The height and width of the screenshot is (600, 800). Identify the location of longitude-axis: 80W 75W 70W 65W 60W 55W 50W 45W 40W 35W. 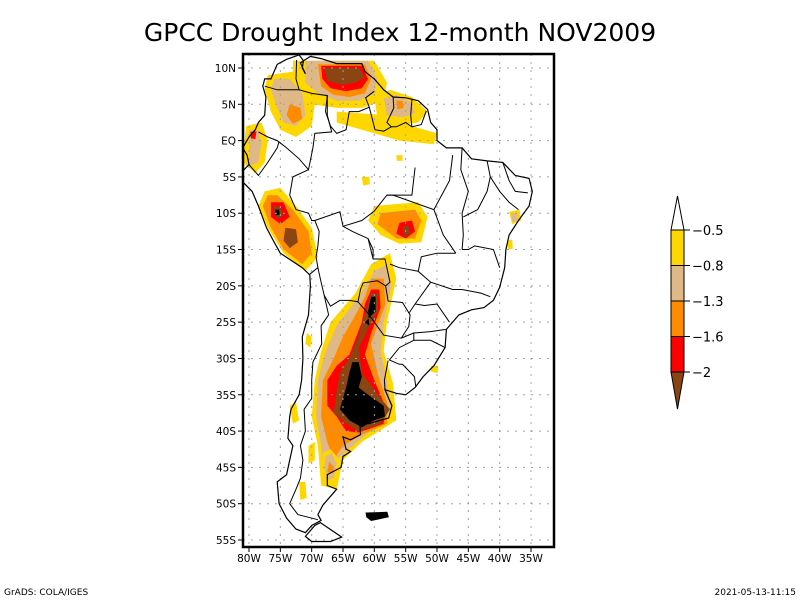
(390, 556).